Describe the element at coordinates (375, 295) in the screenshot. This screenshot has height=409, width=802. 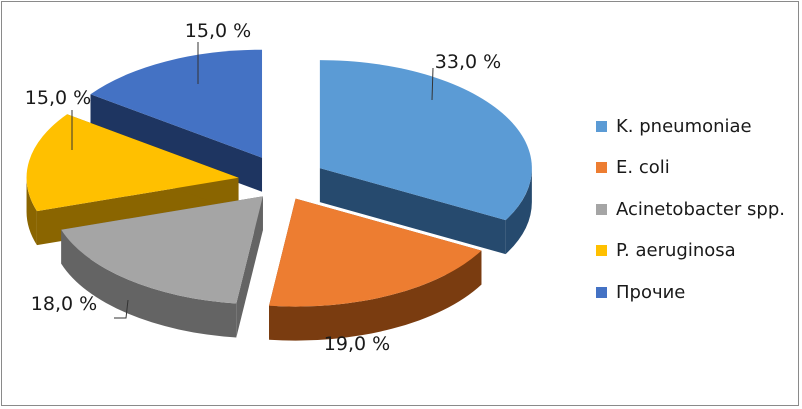
I see `slice-rim-e-coli` at that location.